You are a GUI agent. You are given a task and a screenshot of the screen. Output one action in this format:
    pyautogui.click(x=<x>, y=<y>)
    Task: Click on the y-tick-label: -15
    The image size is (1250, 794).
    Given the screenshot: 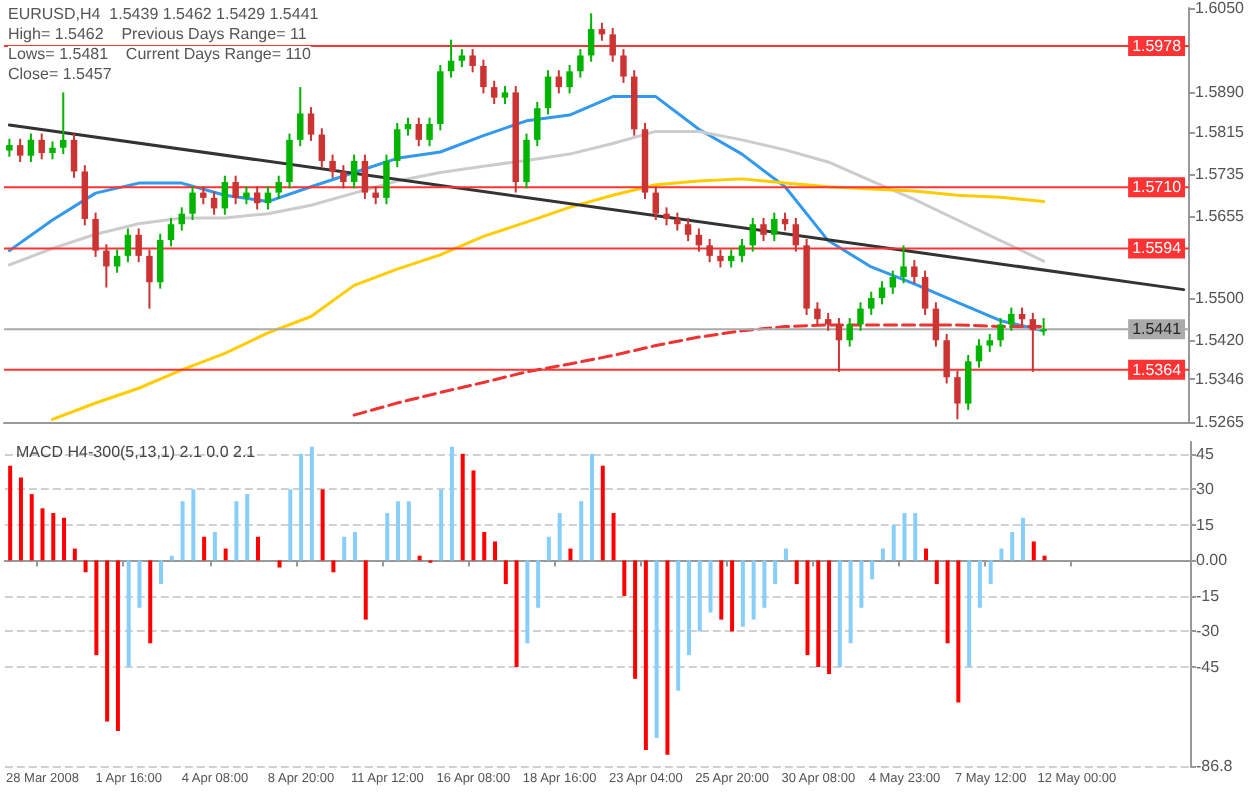 What is the action you would take?
    pyautogui.click(x=1208, y=595)
    